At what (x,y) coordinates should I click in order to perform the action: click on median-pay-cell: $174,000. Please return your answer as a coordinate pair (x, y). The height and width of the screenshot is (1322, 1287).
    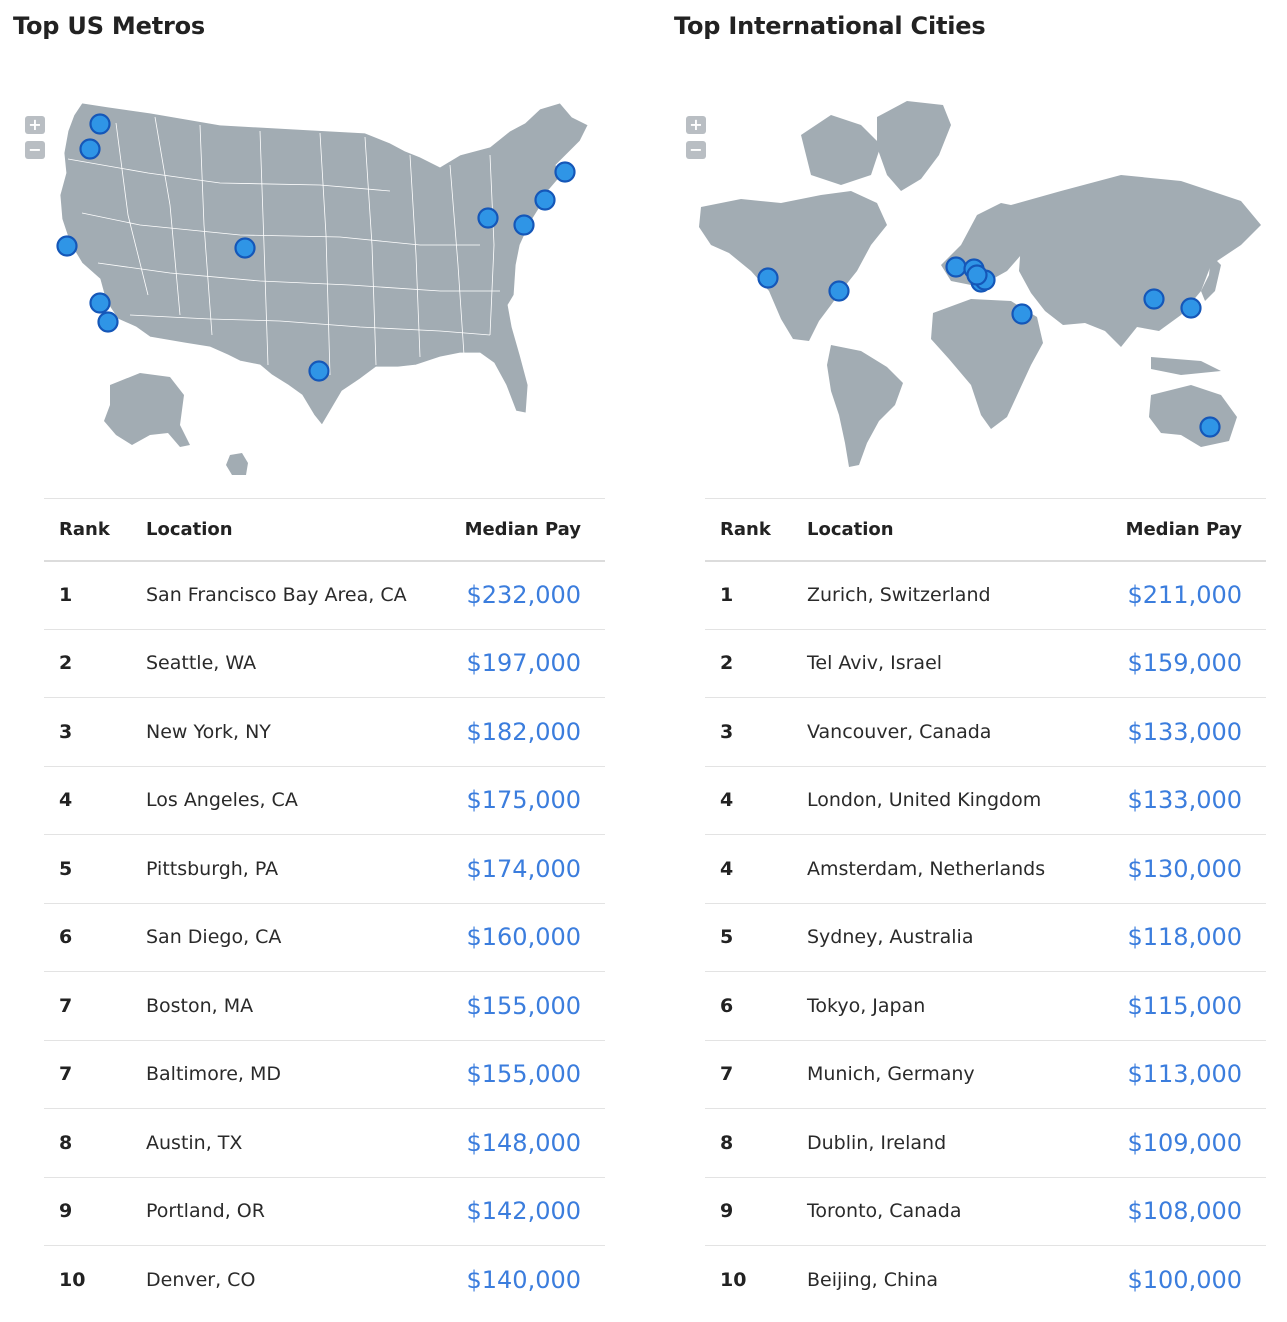
    Looking at the image, I should click on (524, 869).